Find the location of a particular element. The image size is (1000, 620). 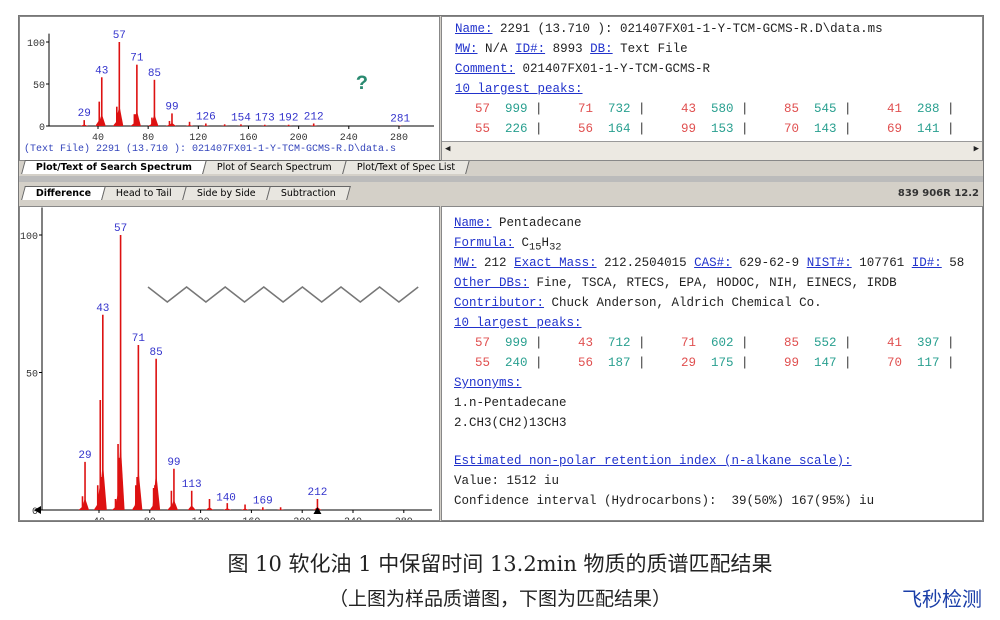

peak-label: 113 is located at coordinates (192, 485).